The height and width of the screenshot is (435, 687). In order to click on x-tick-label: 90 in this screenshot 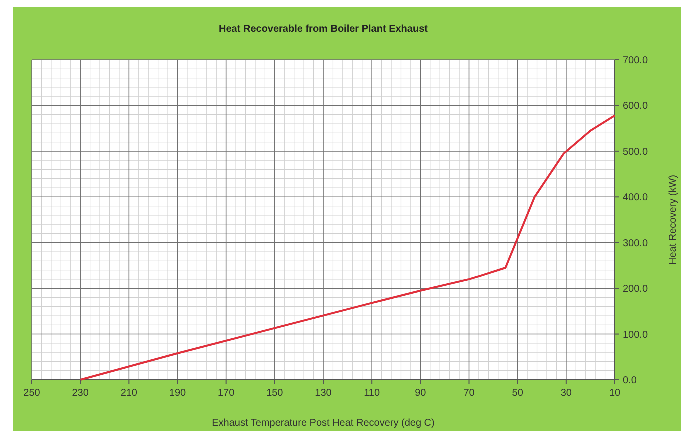, I will do `click(421, 393)`.